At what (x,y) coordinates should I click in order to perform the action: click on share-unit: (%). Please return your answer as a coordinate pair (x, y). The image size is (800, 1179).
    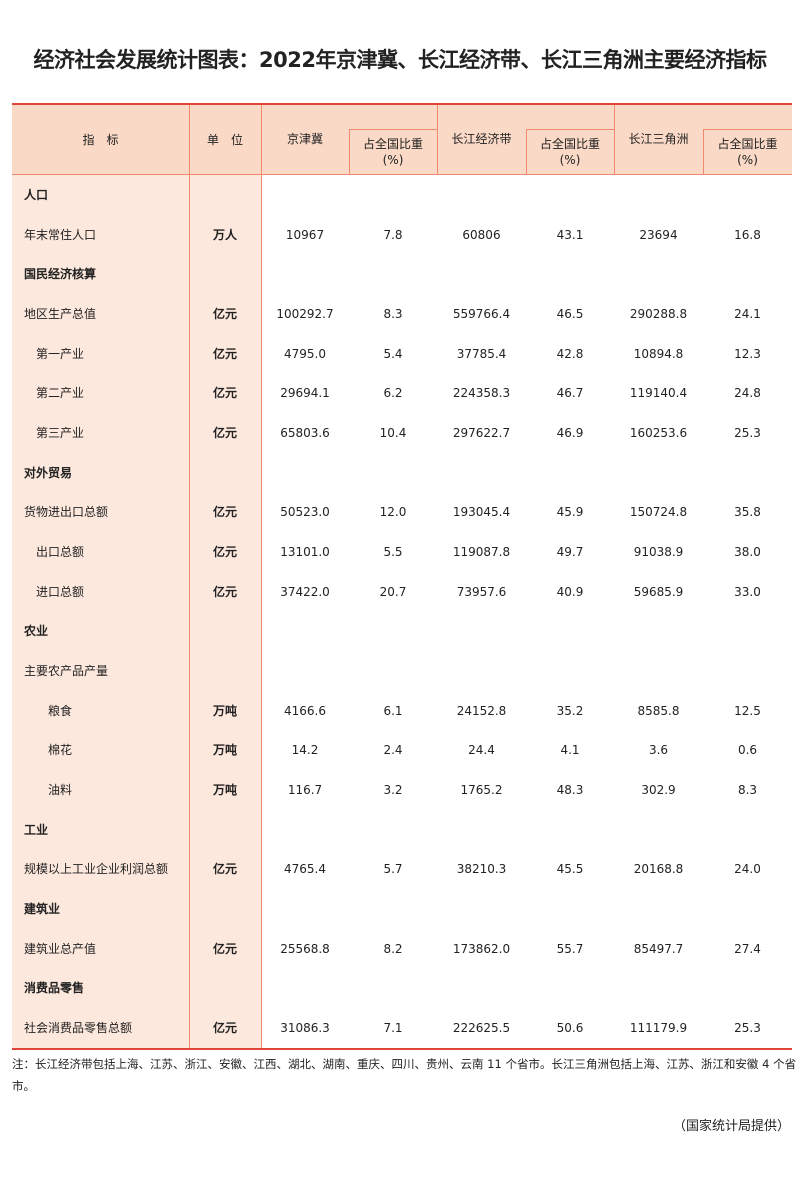
    Looking at the image, I should click on (747, 160).